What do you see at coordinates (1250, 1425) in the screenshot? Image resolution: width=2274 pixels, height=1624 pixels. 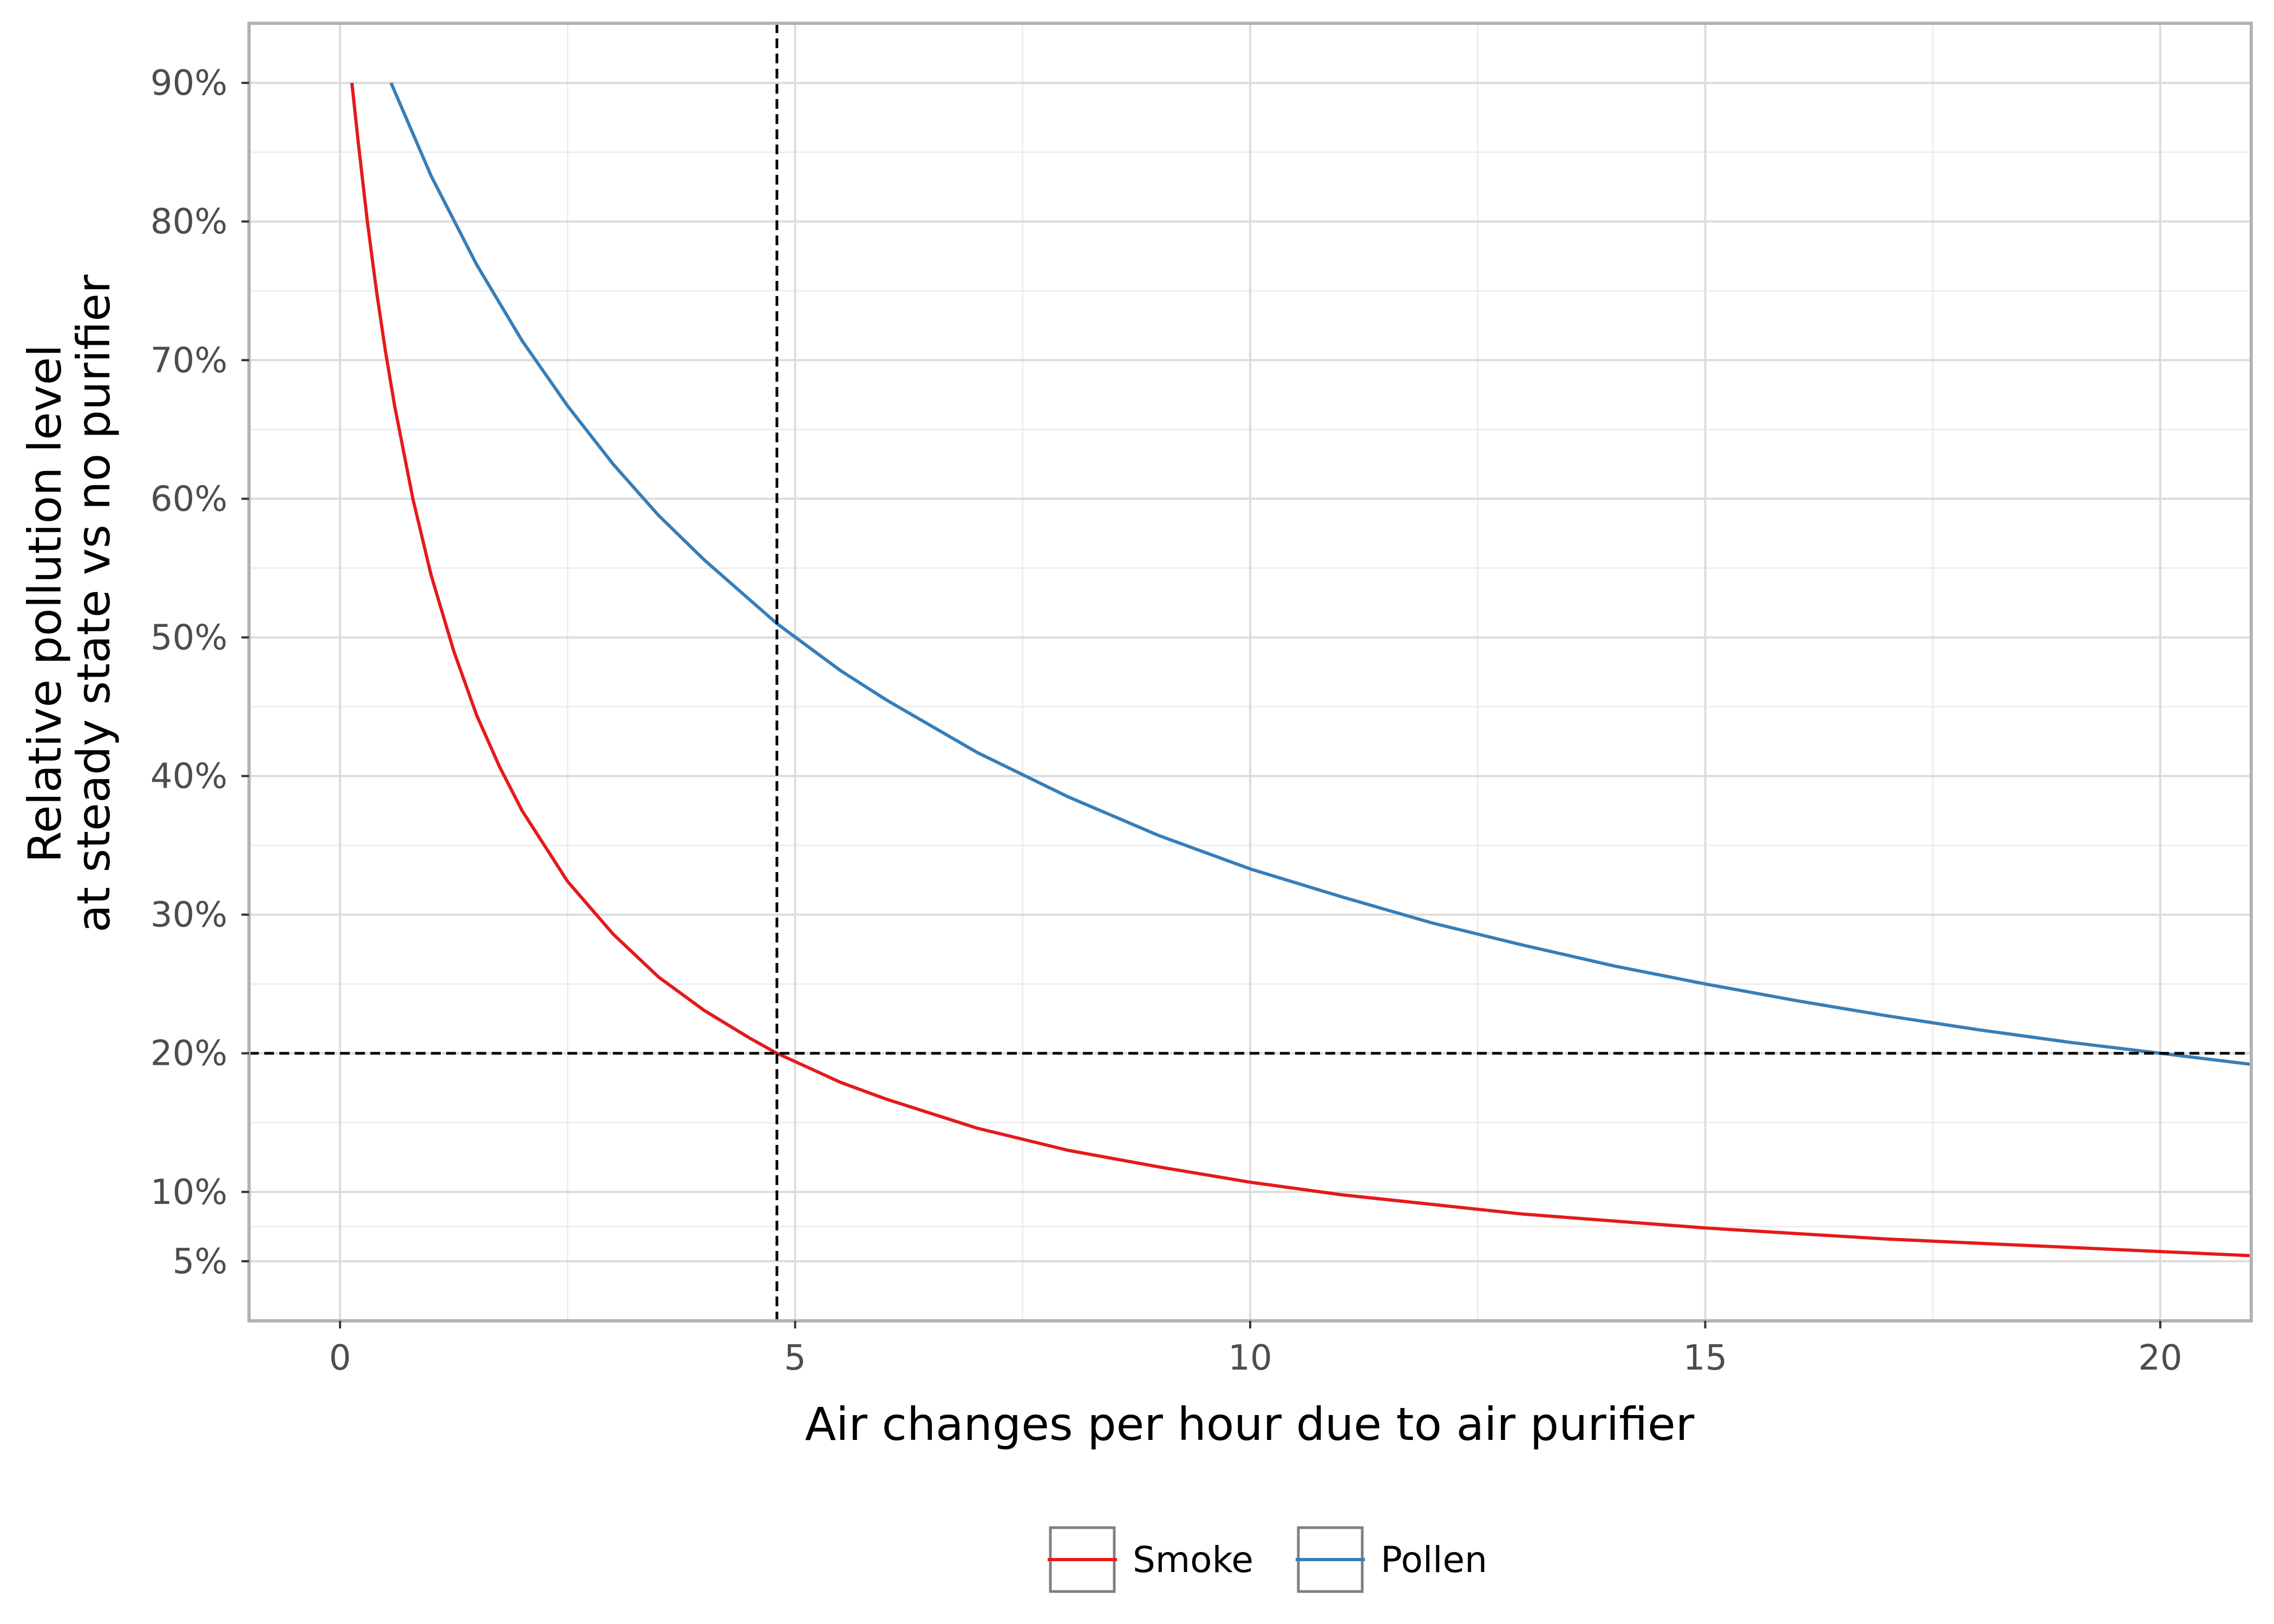 I see `x-axis-title: Air changes per hour due to air purifier` at bounding box center [1250, 1425].